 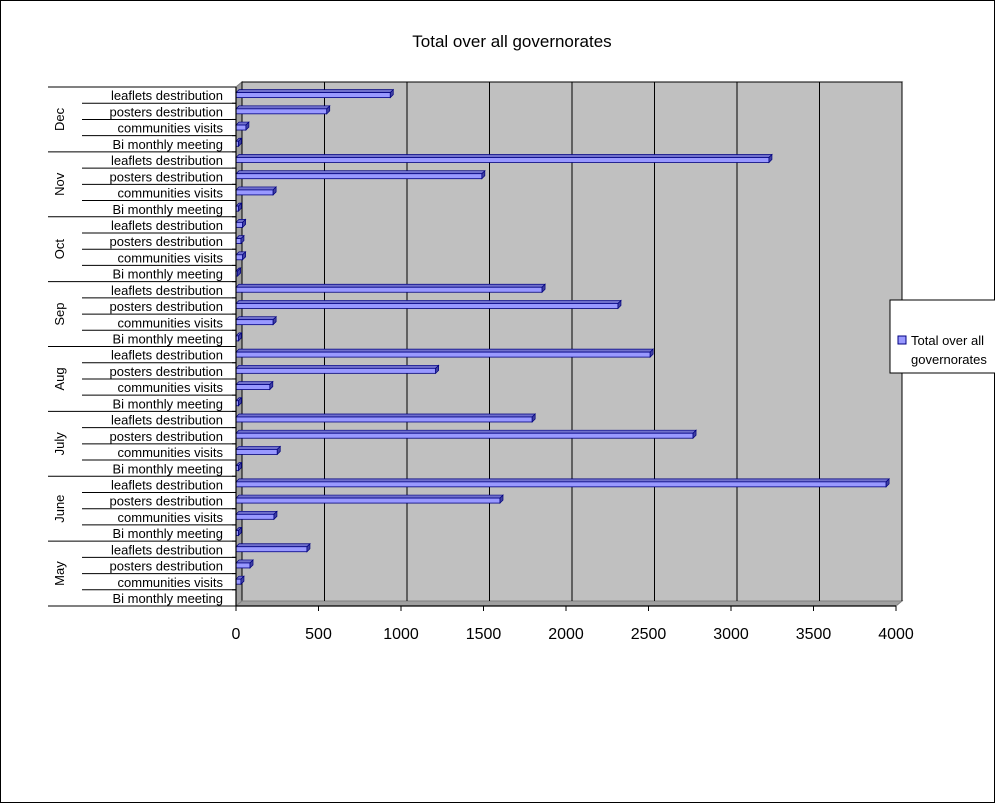 I want to click on group-label: Oct, so click(x=59, y=249).